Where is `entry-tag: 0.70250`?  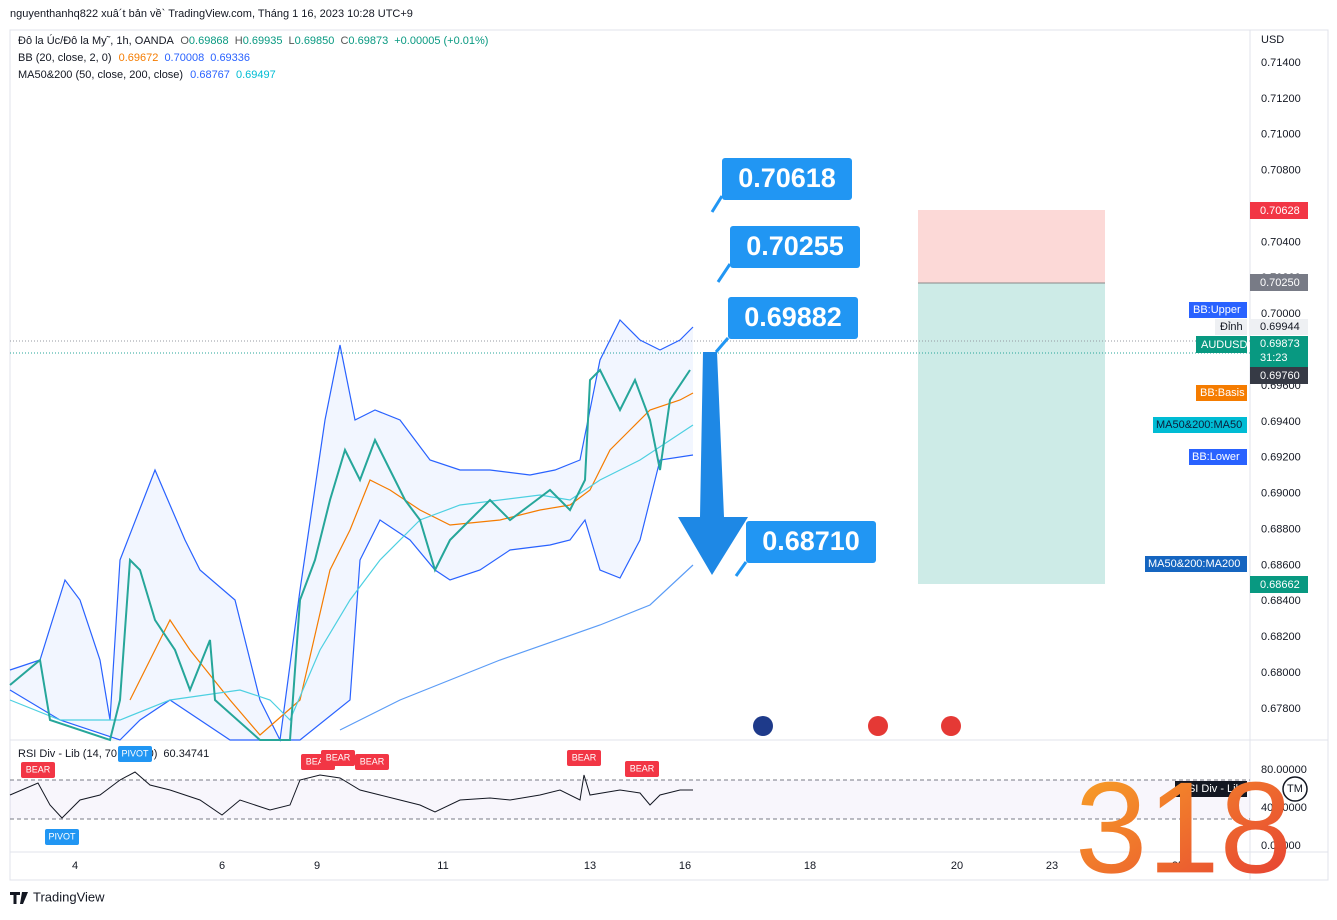 entry-tag: 0.70250 is located at coordinates (1280, 283).